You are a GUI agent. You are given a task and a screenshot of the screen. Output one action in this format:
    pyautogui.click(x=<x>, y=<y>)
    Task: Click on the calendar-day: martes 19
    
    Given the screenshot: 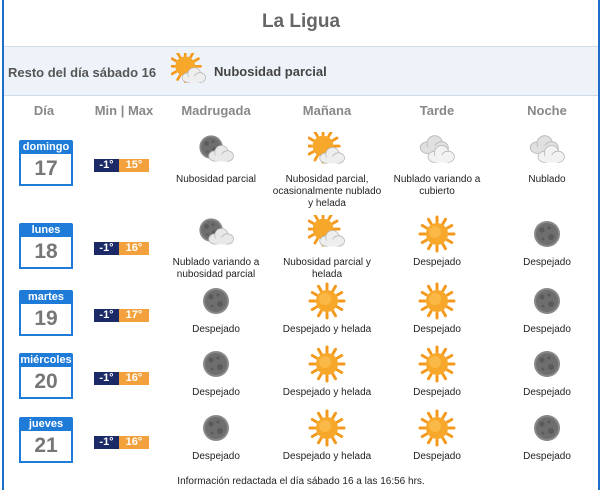 What is the action you would take?
    pyautogui.click(x=46, y=313)
    